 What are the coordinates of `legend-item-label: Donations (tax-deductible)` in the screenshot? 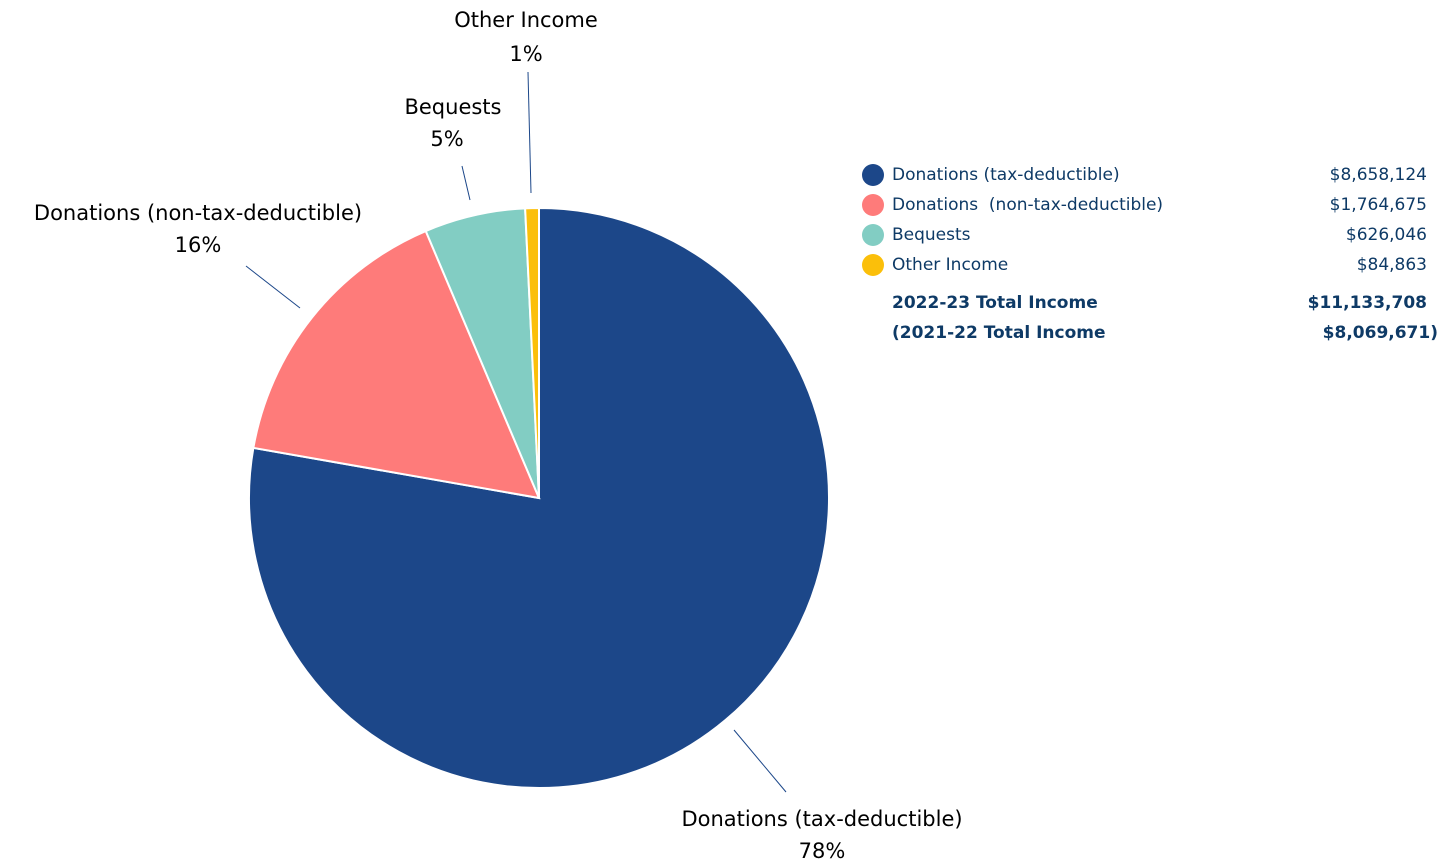 It's located at (1006, 175).